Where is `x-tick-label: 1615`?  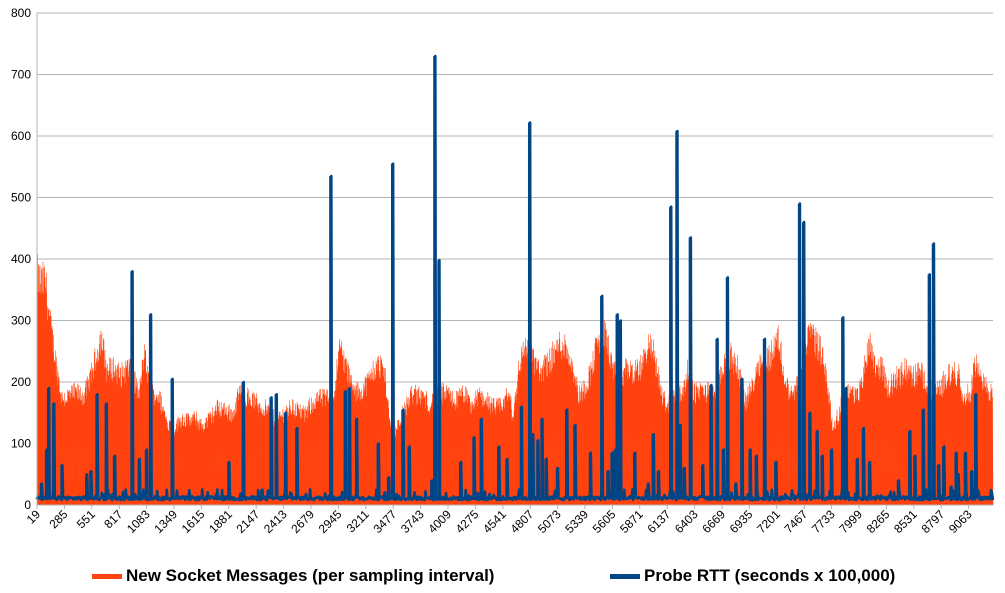 x-tick-label: 1615 is located at coordinates (193, 521).